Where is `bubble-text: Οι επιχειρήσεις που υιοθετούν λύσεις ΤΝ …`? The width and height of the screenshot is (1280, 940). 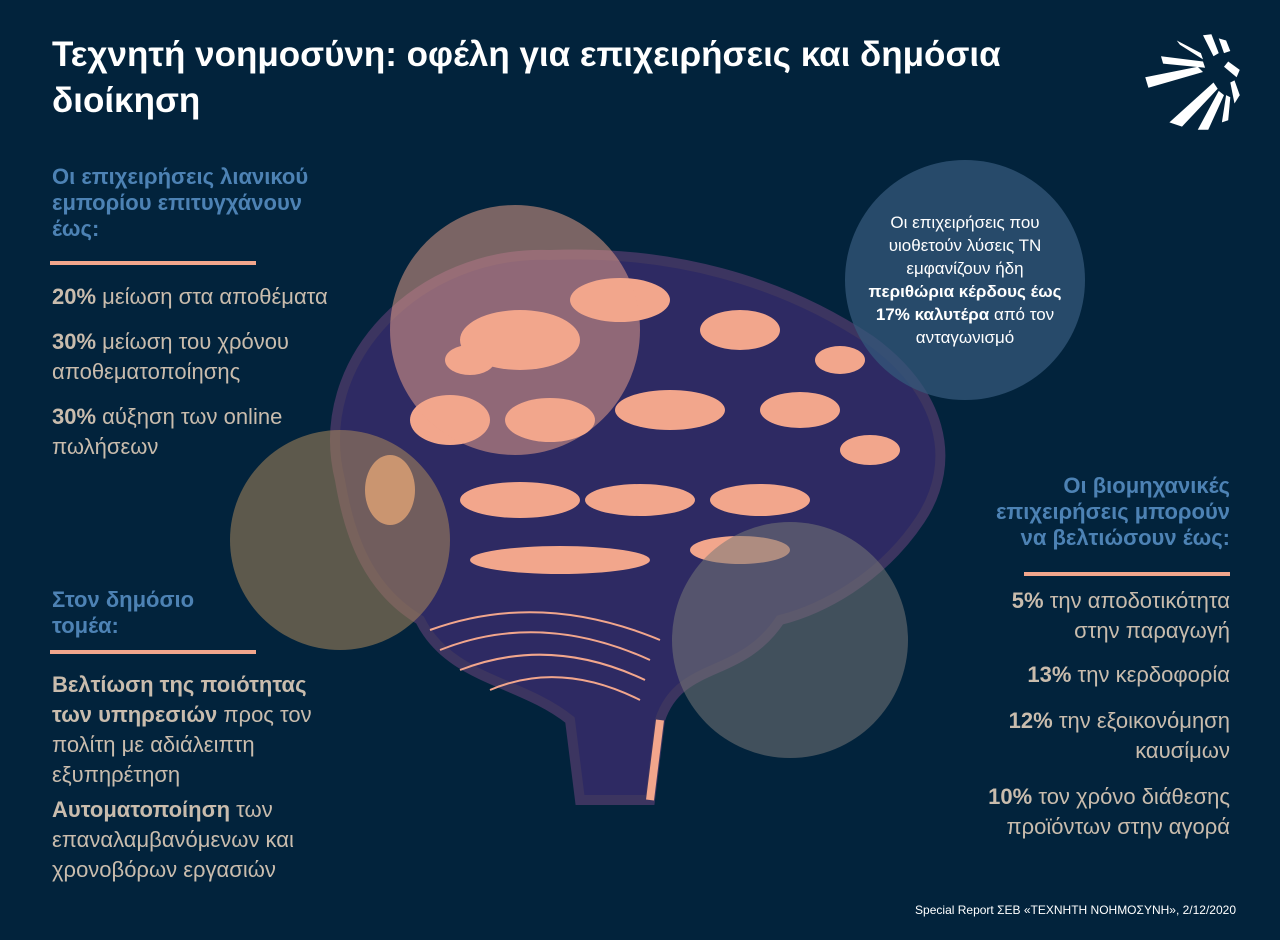 bubble-text: Οι επιχειρήσεις που υιοθετούν λύσεις ΤΝ … is located at coordinates (965, 245).